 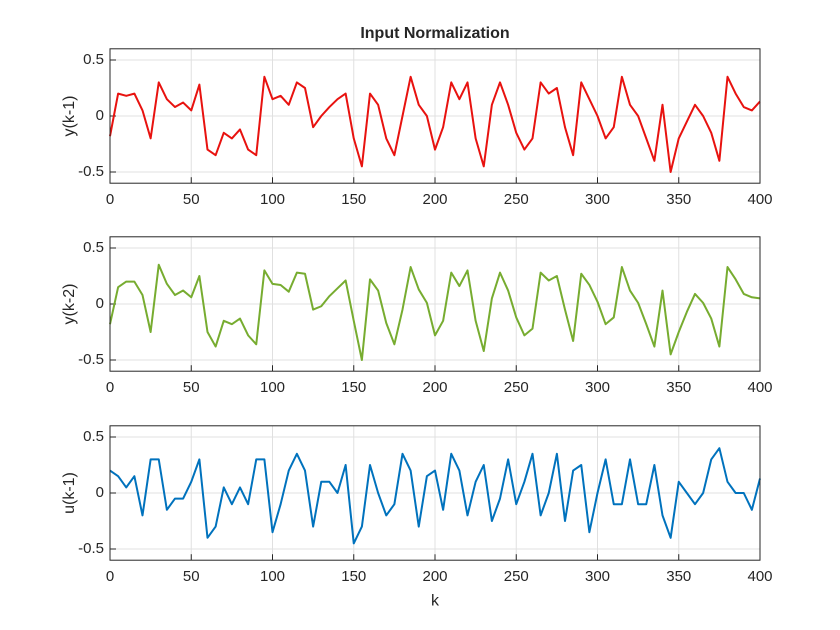 I want to click on chart-title: Input Normalization, so click(x=434, y=33).